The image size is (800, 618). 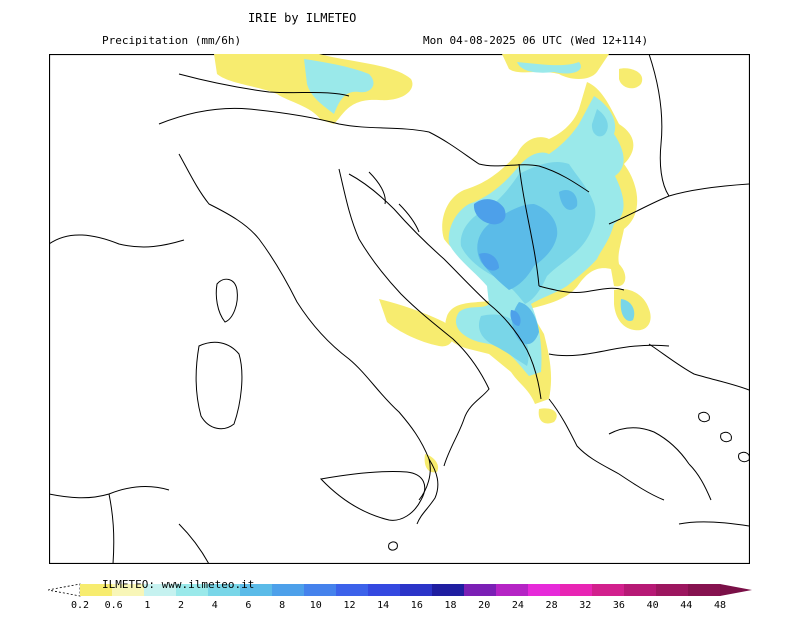 I want to click on colorbar-tick-label: 8, so click(x=282, y=605).